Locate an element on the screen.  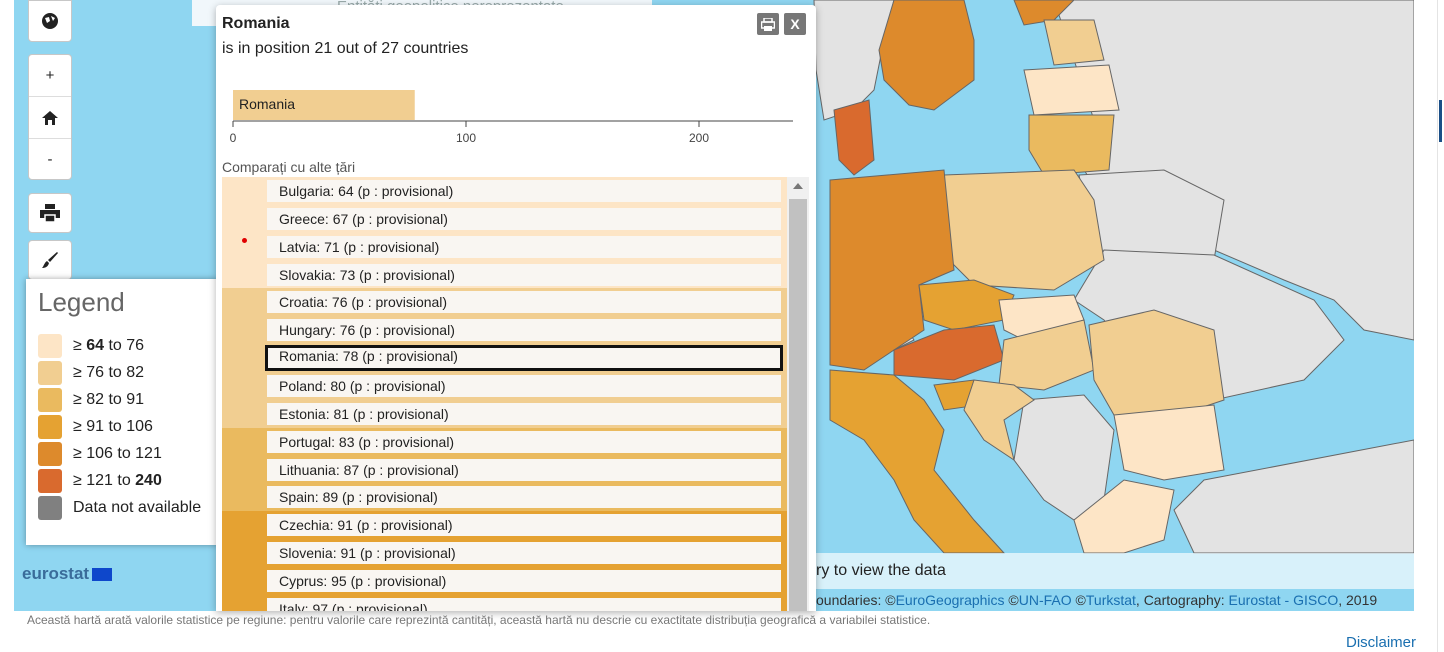
list-item: Lithuania: 87 (p : provisional) is located at coordinates (524, 469).